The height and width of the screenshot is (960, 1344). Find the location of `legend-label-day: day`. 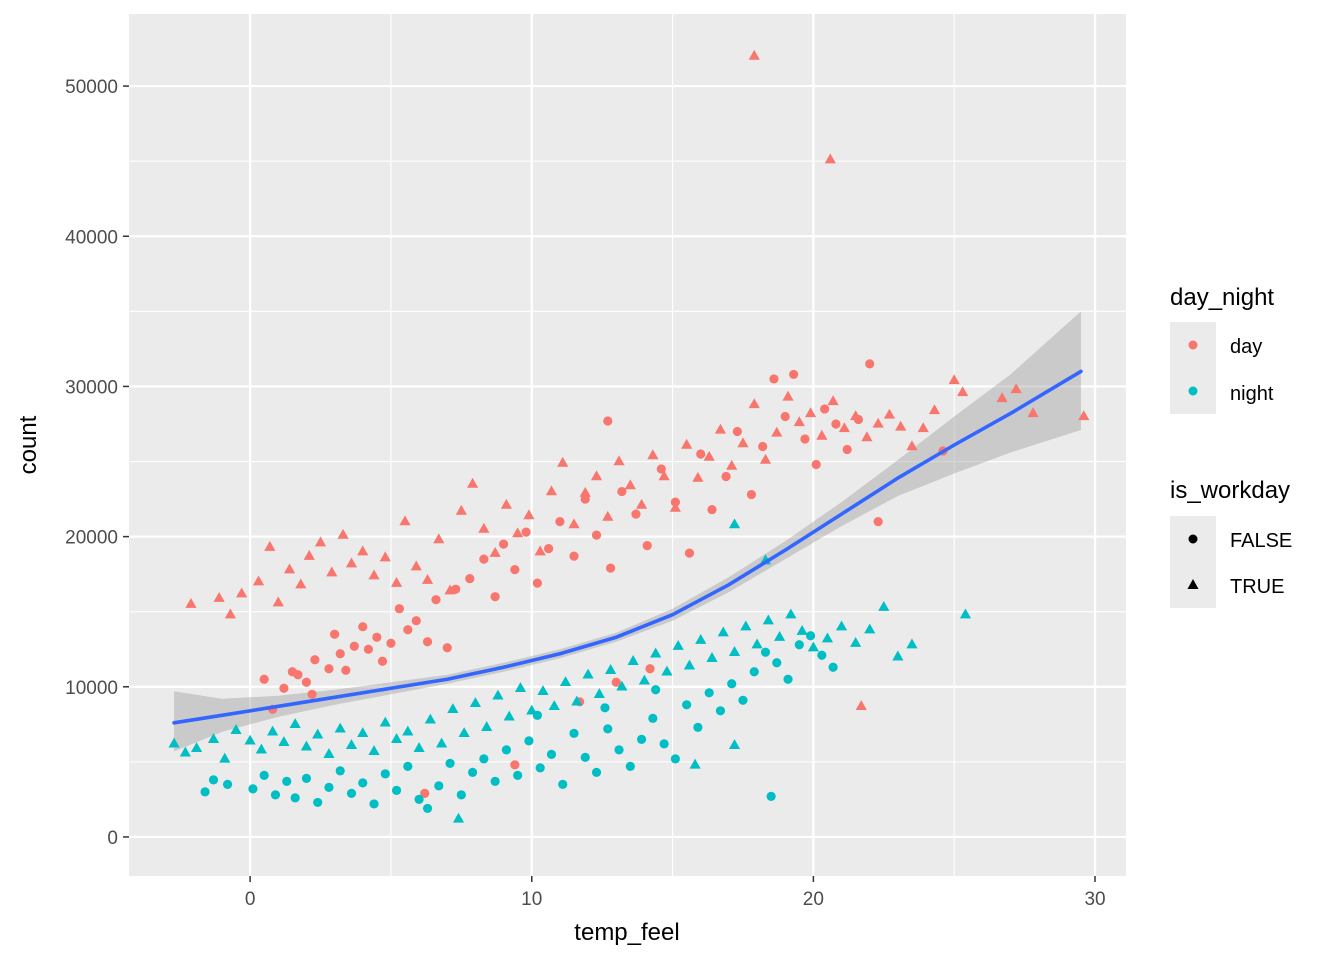

legend-label-day: day is located at coordinates (1246, 347).